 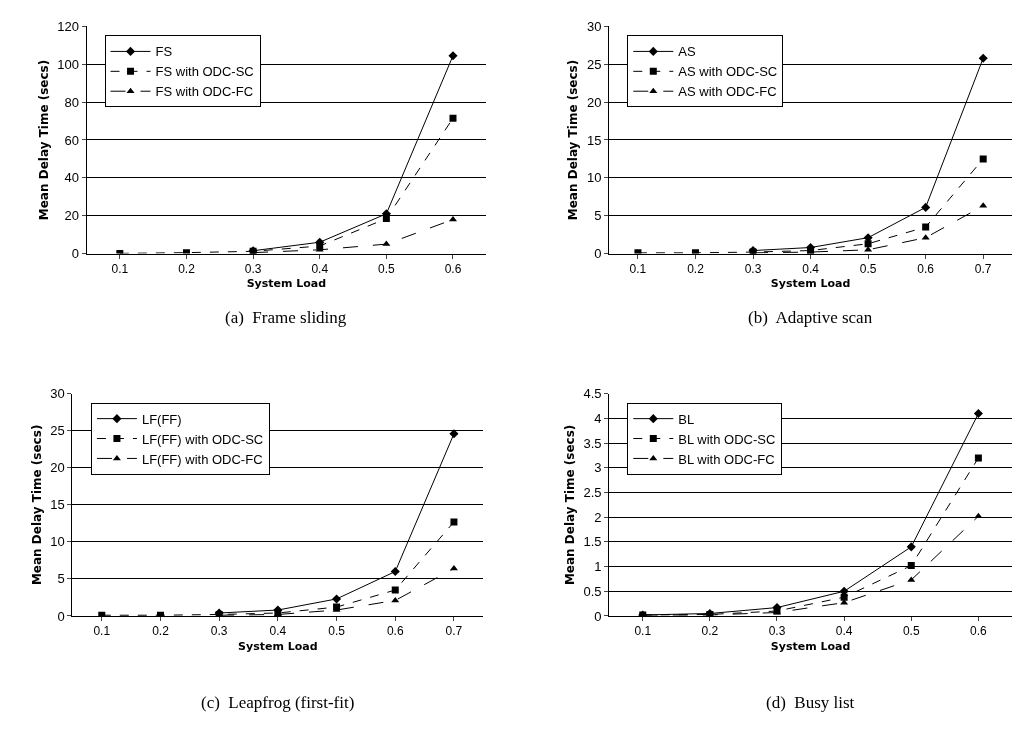 What do you see at coordinates (68, 64) in the screenshot?
I see `y-tick-label: 100` at bounding box center [68, 64].